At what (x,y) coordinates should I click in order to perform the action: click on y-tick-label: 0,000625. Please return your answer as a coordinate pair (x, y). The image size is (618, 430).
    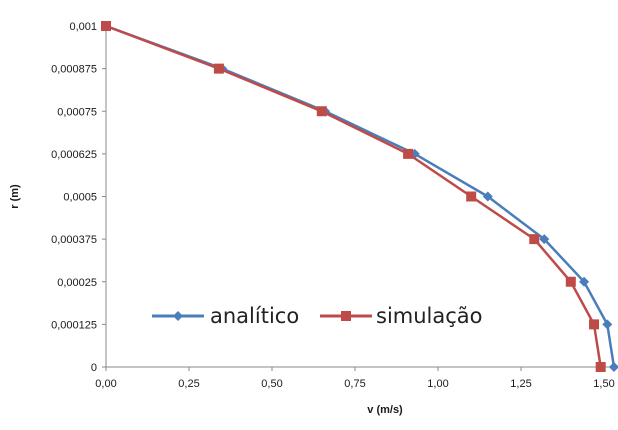
    Looking at the image, I should click on (74, 155).